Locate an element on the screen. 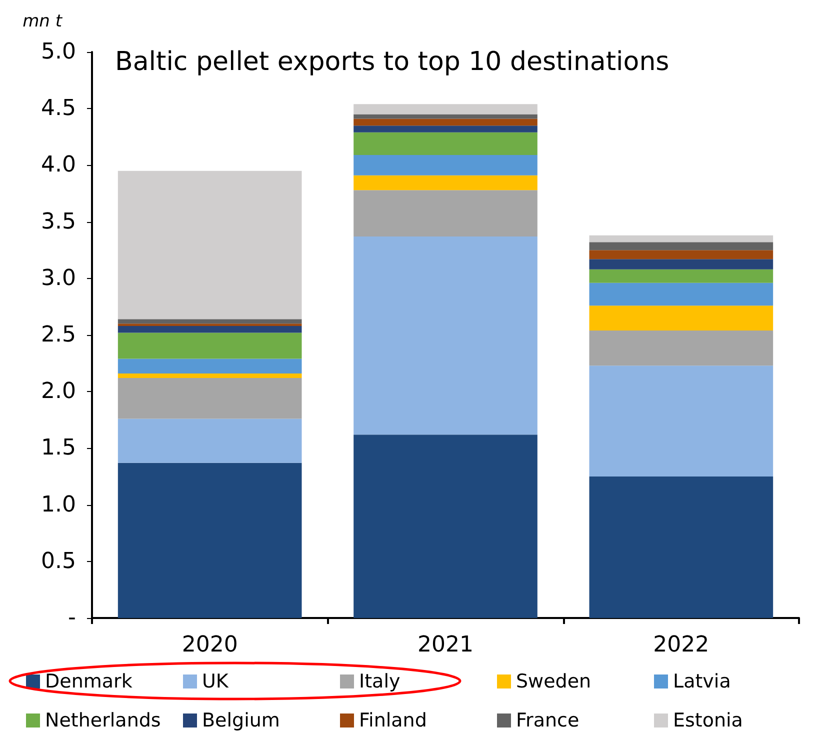 The width and height of the screenshot is (821, 742). y-tick-label: 3.0 is located at coordinates (58, 278).